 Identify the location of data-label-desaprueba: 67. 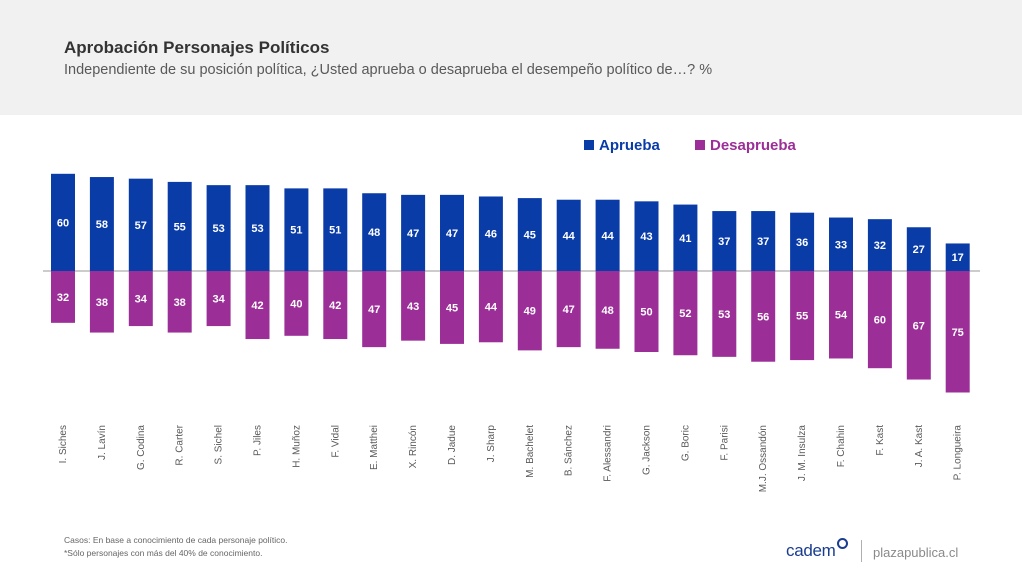
(919, 326).